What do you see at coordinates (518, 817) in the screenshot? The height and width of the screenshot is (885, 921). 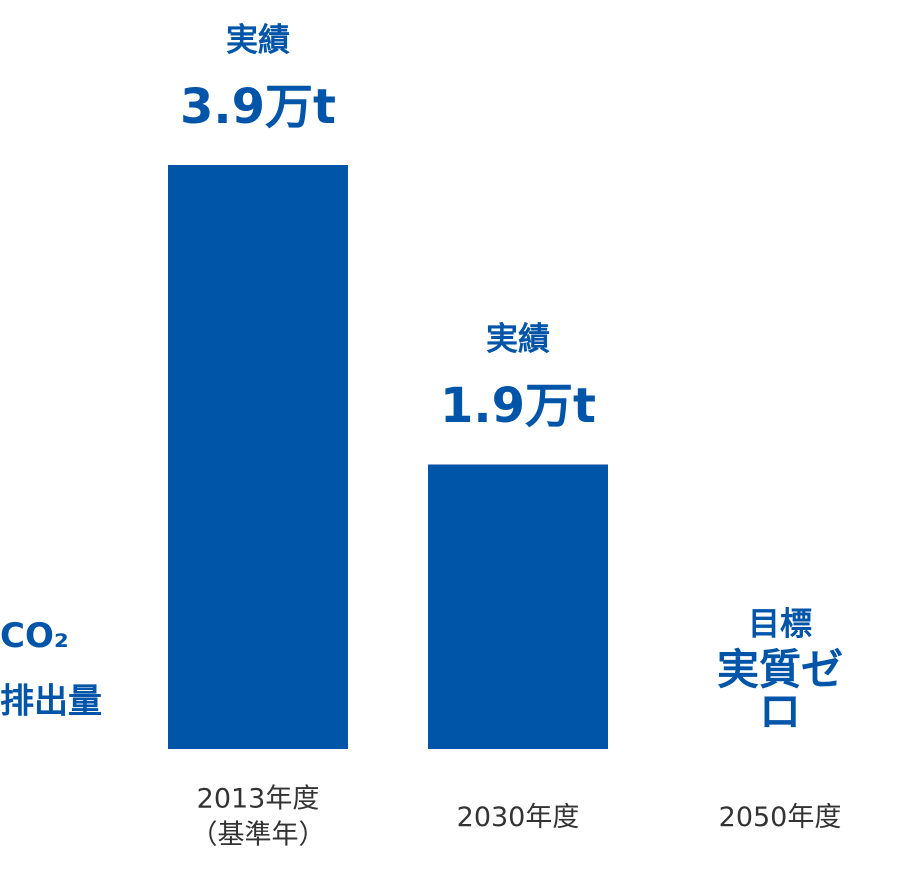 I see `x-tick-label: 2030年度` at bounding box center [518, 817].